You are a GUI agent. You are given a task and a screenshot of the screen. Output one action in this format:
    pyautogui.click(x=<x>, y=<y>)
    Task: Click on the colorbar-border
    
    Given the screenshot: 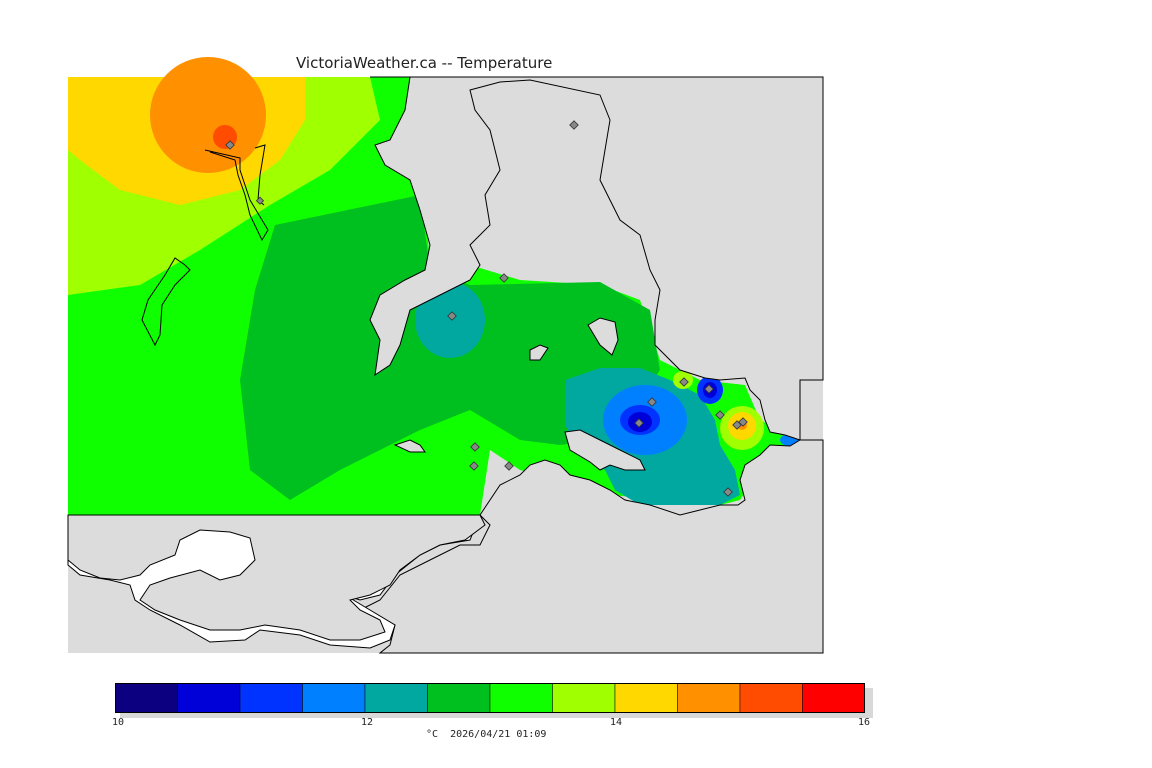 What is the action you would take?
    pyautogui.click(x=490, y=698)
    